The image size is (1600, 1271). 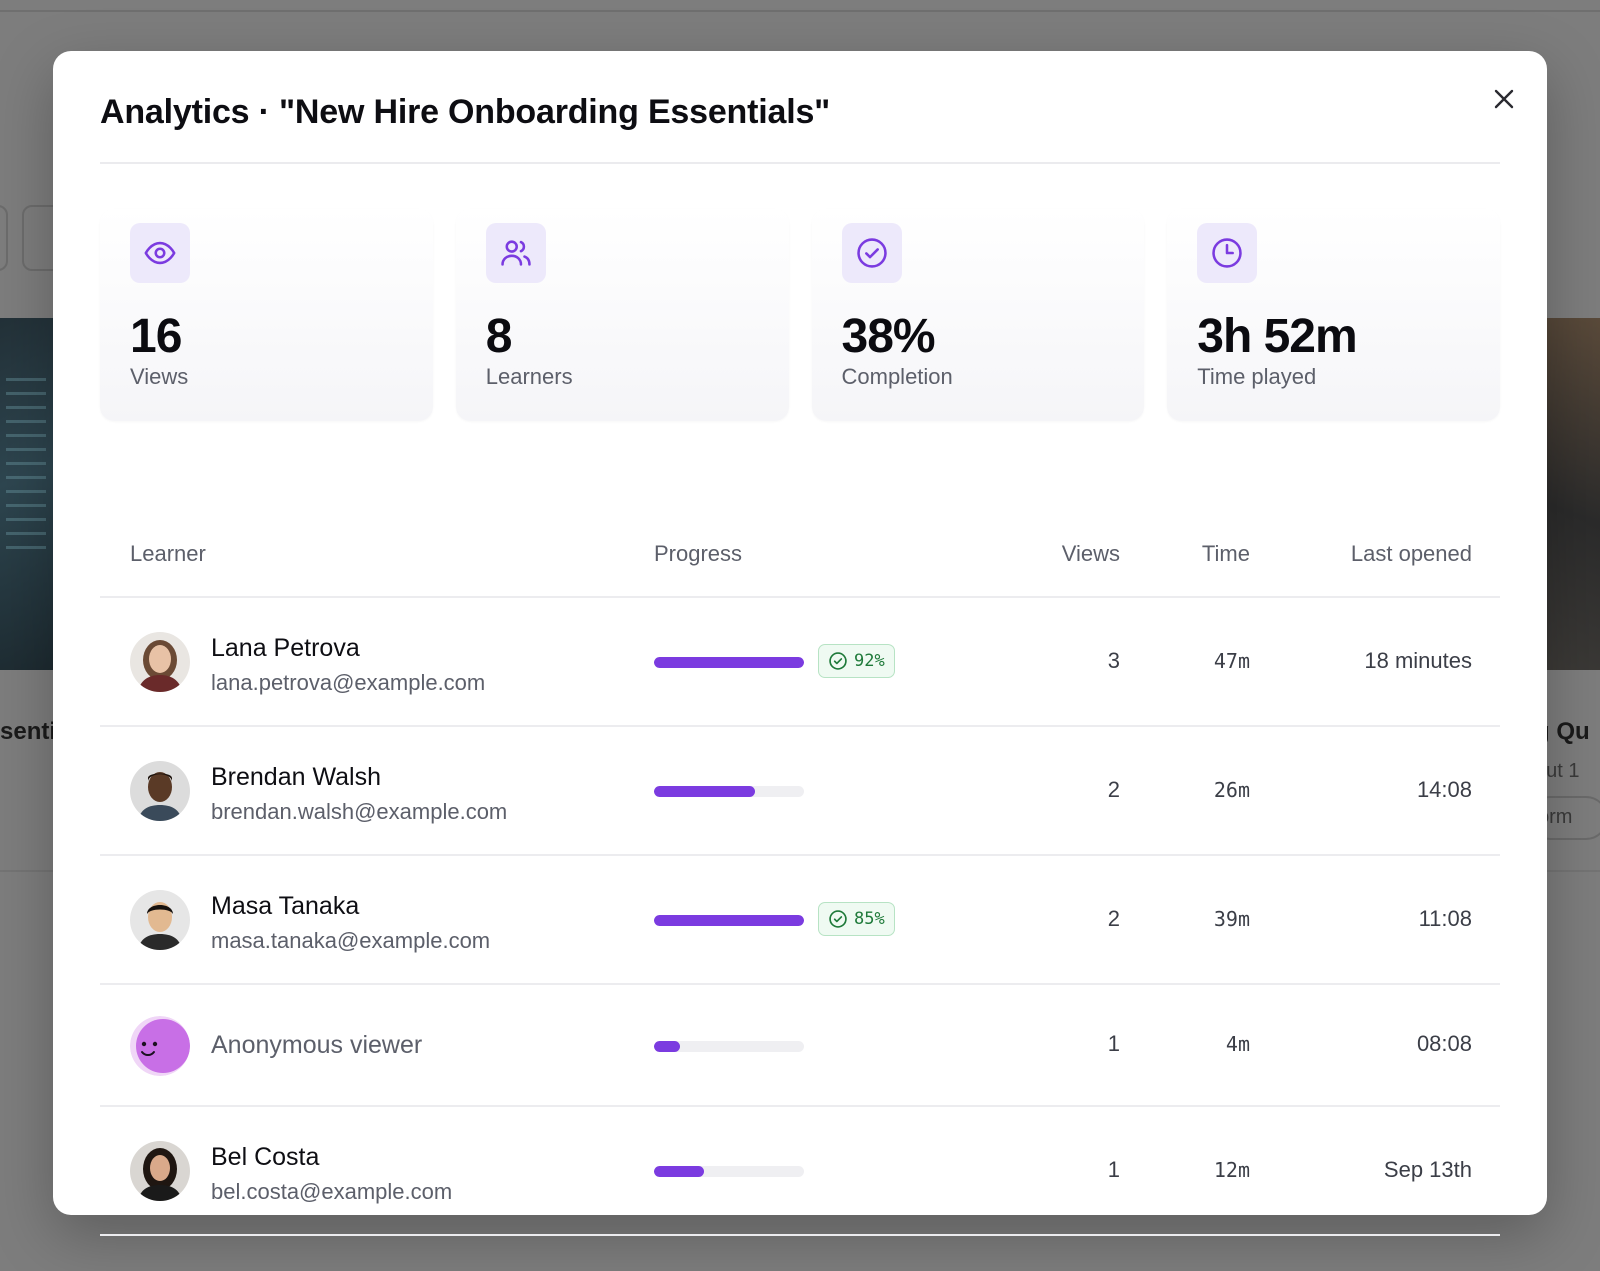 What do you see at coordinates (285, 906) in the screenshot?
I see `learner-name: Masa Tanaka` at bounding box center [285, 906].